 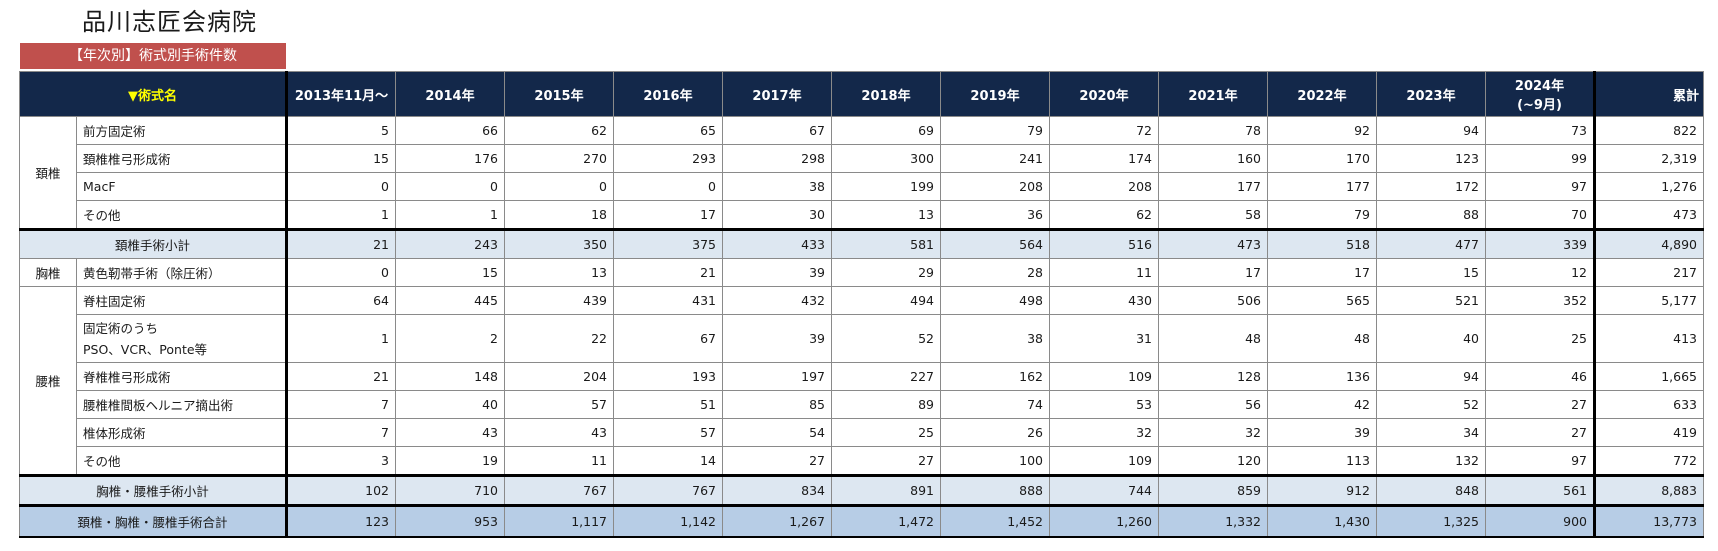 What do you see at coordinates (182, 461) in the screenshot?
I see `procedure-name: その他` at bounding box center [182, 461].